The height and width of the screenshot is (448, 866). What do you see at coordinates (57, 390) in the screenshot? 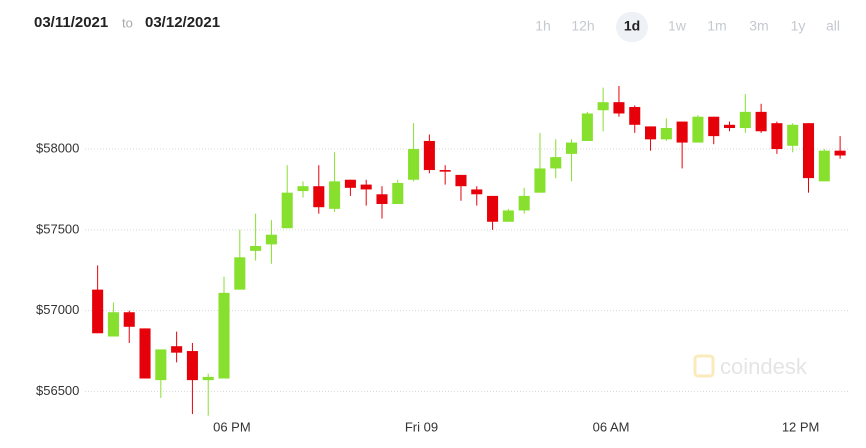
I see `y-tick-label: $56500` at bounding box center [57, 390].